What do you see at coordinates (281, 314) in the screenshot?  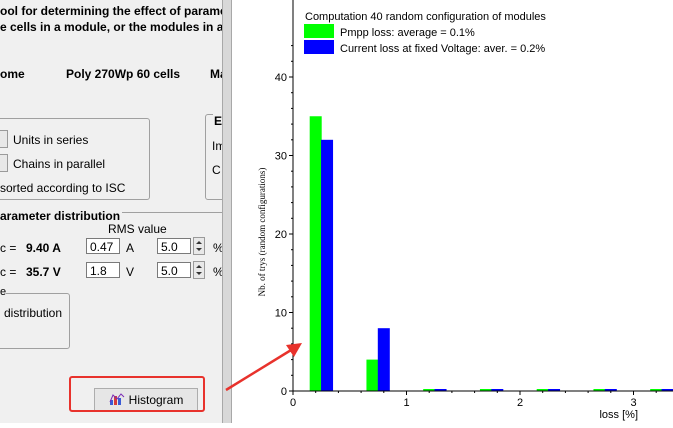 I see `y-tick-label: 10` at bounding box center [281, 314].